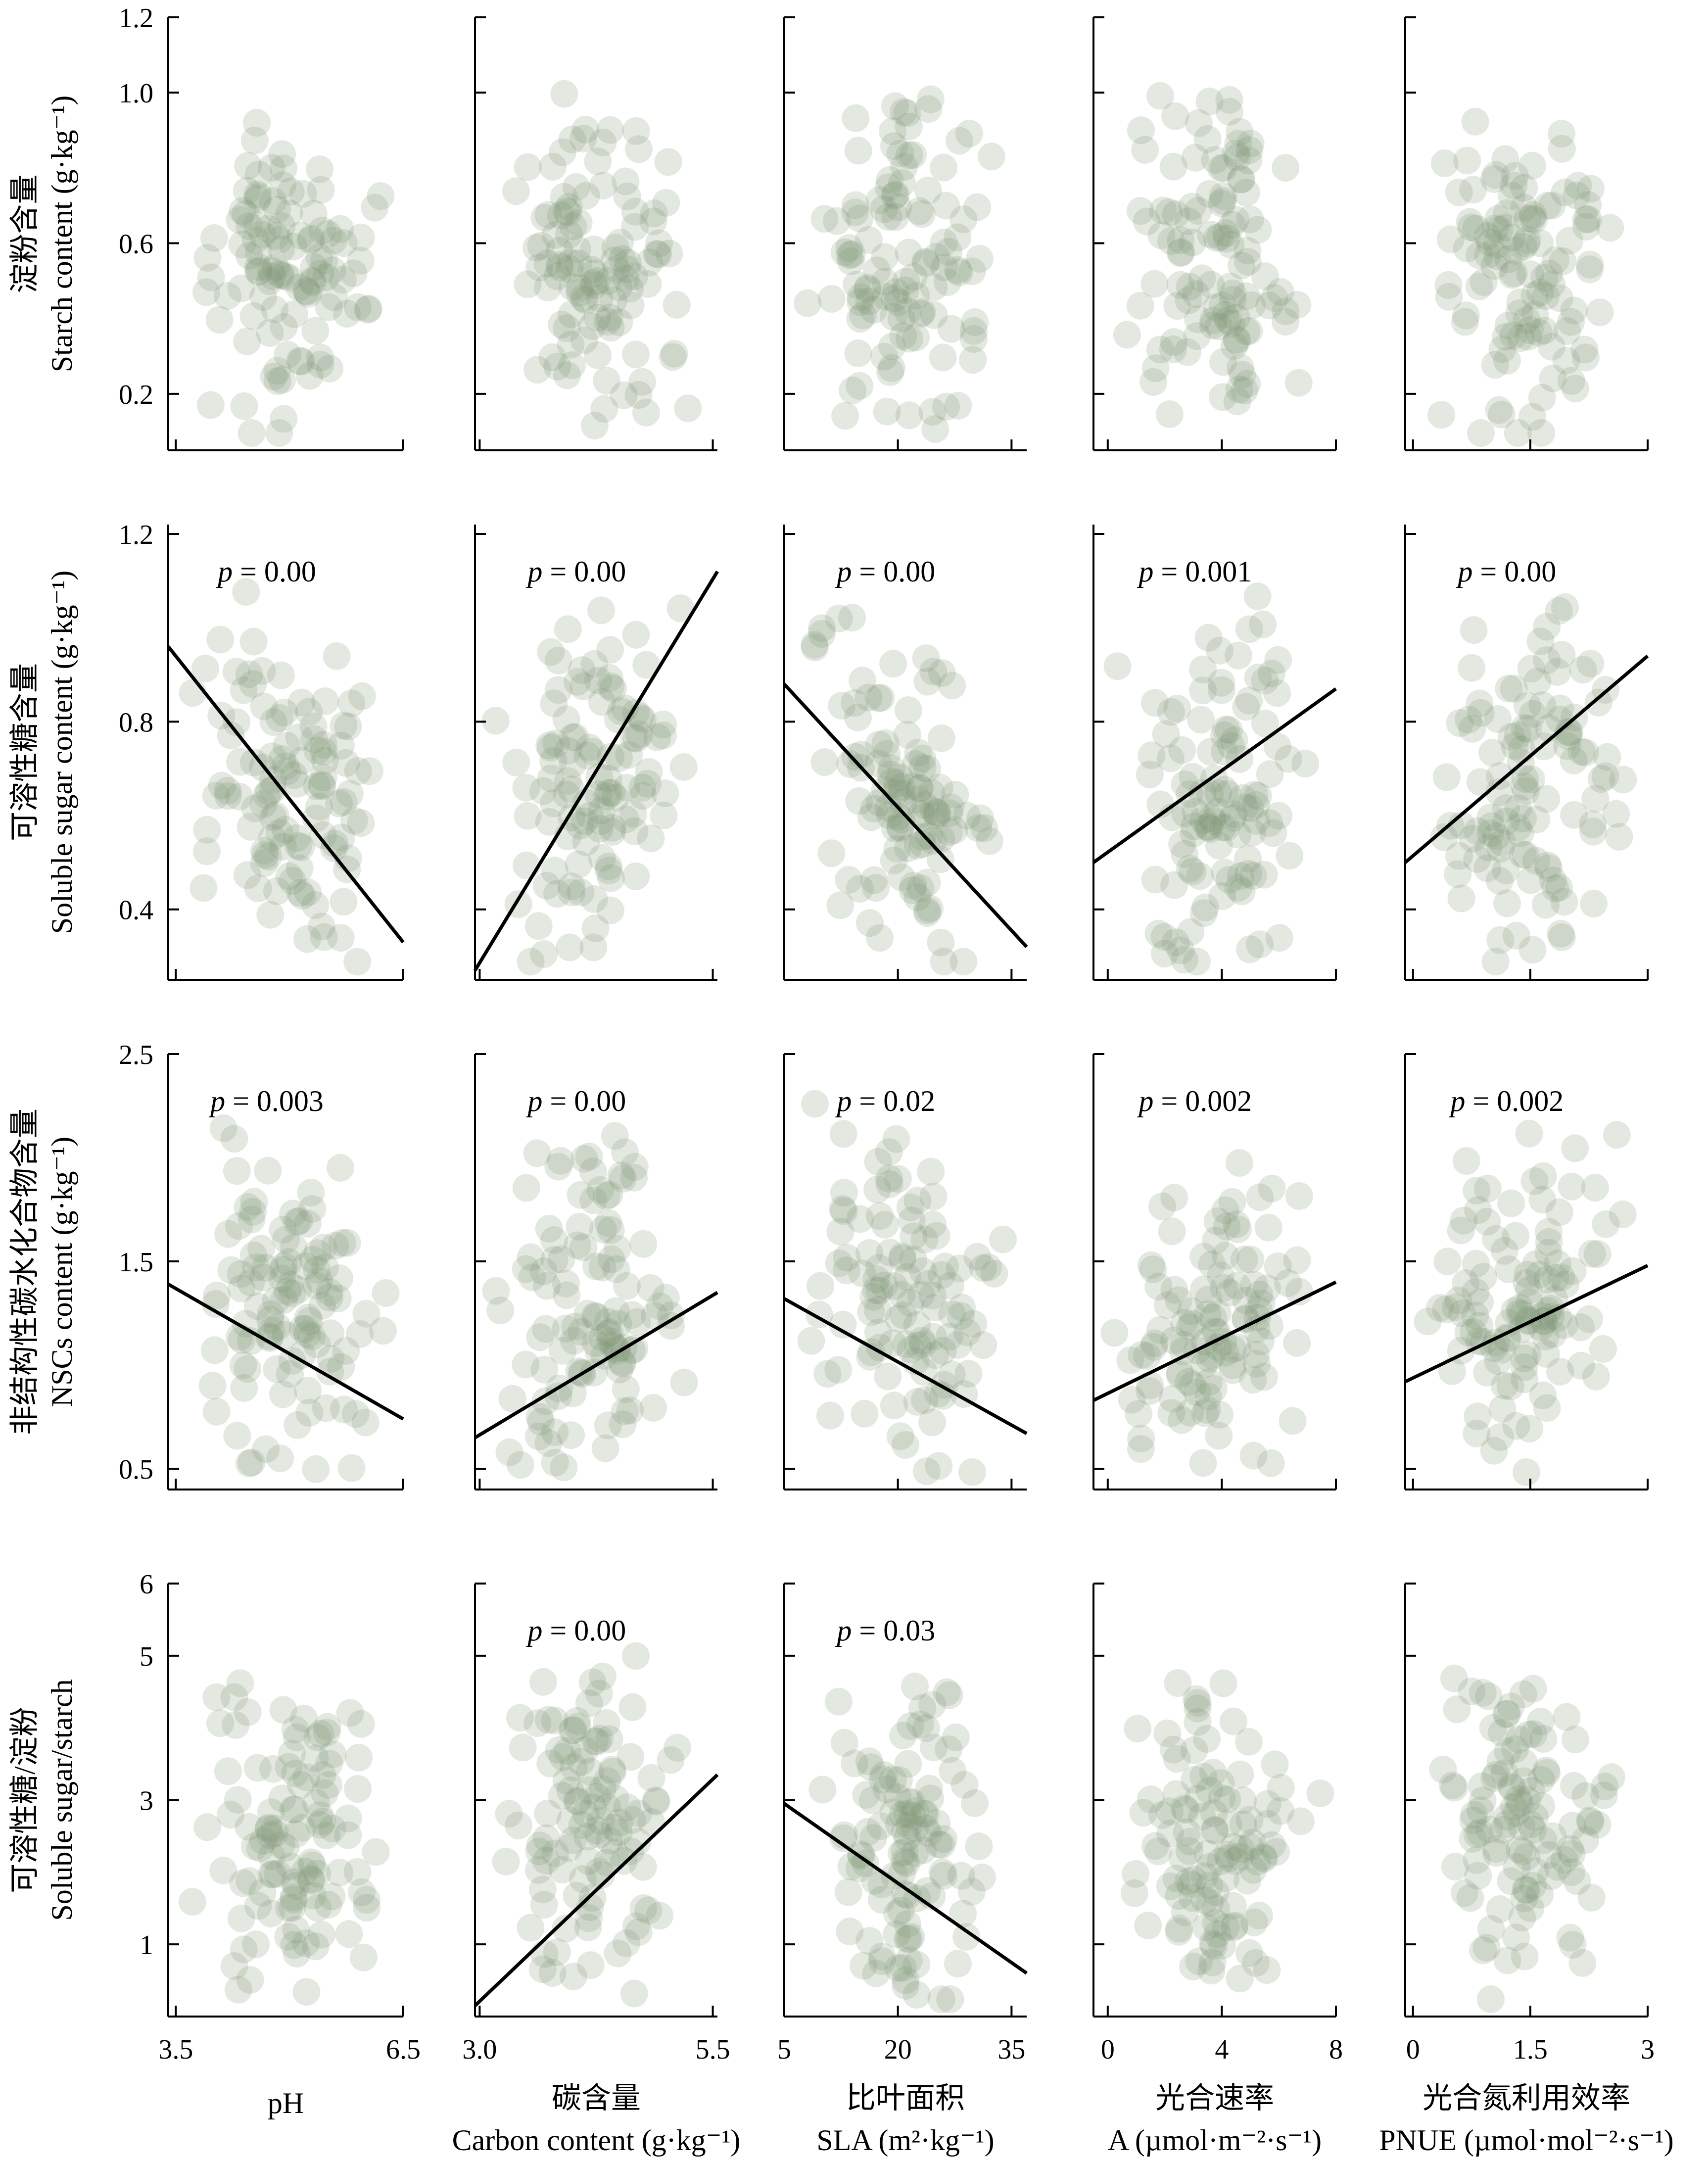 The image size is (1708, 2163). What do you see at coordinates (1526, 2098) in the screenshot?
I see `x-axis-label-cn: 光合氮利用效率` at bounding box center [1526, 2098].